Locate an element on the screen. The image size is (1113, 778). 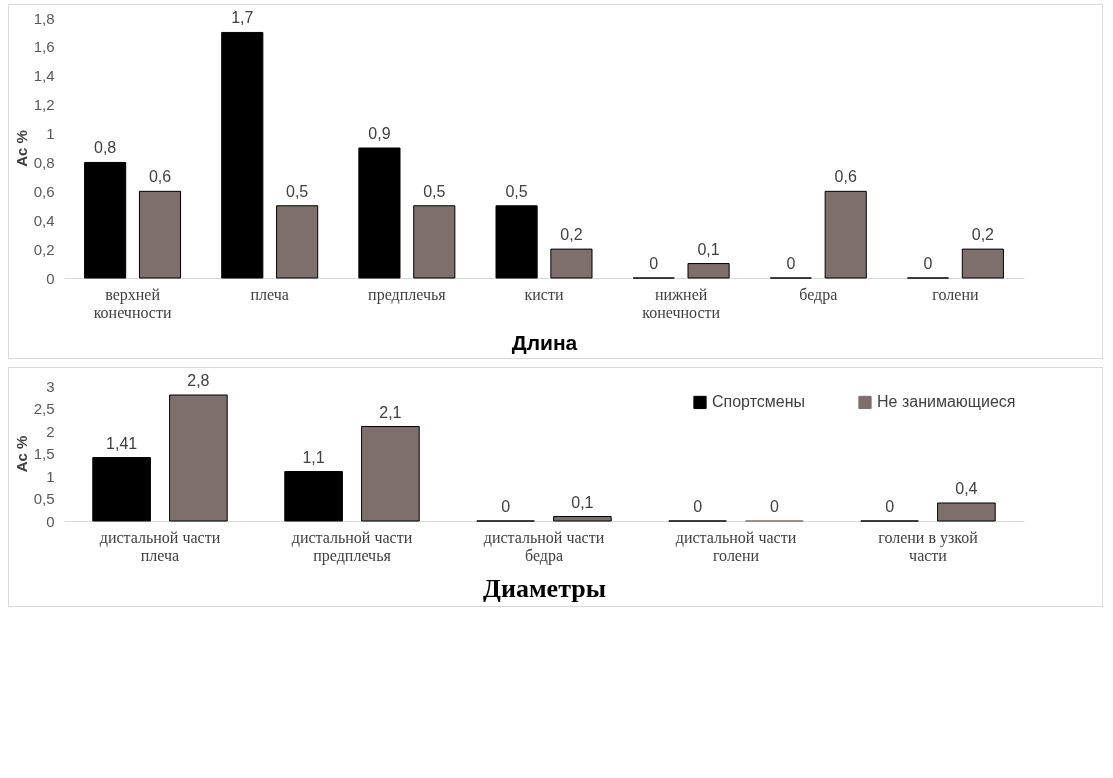
data-label: 2,8 is located at coordinates (198, 380).